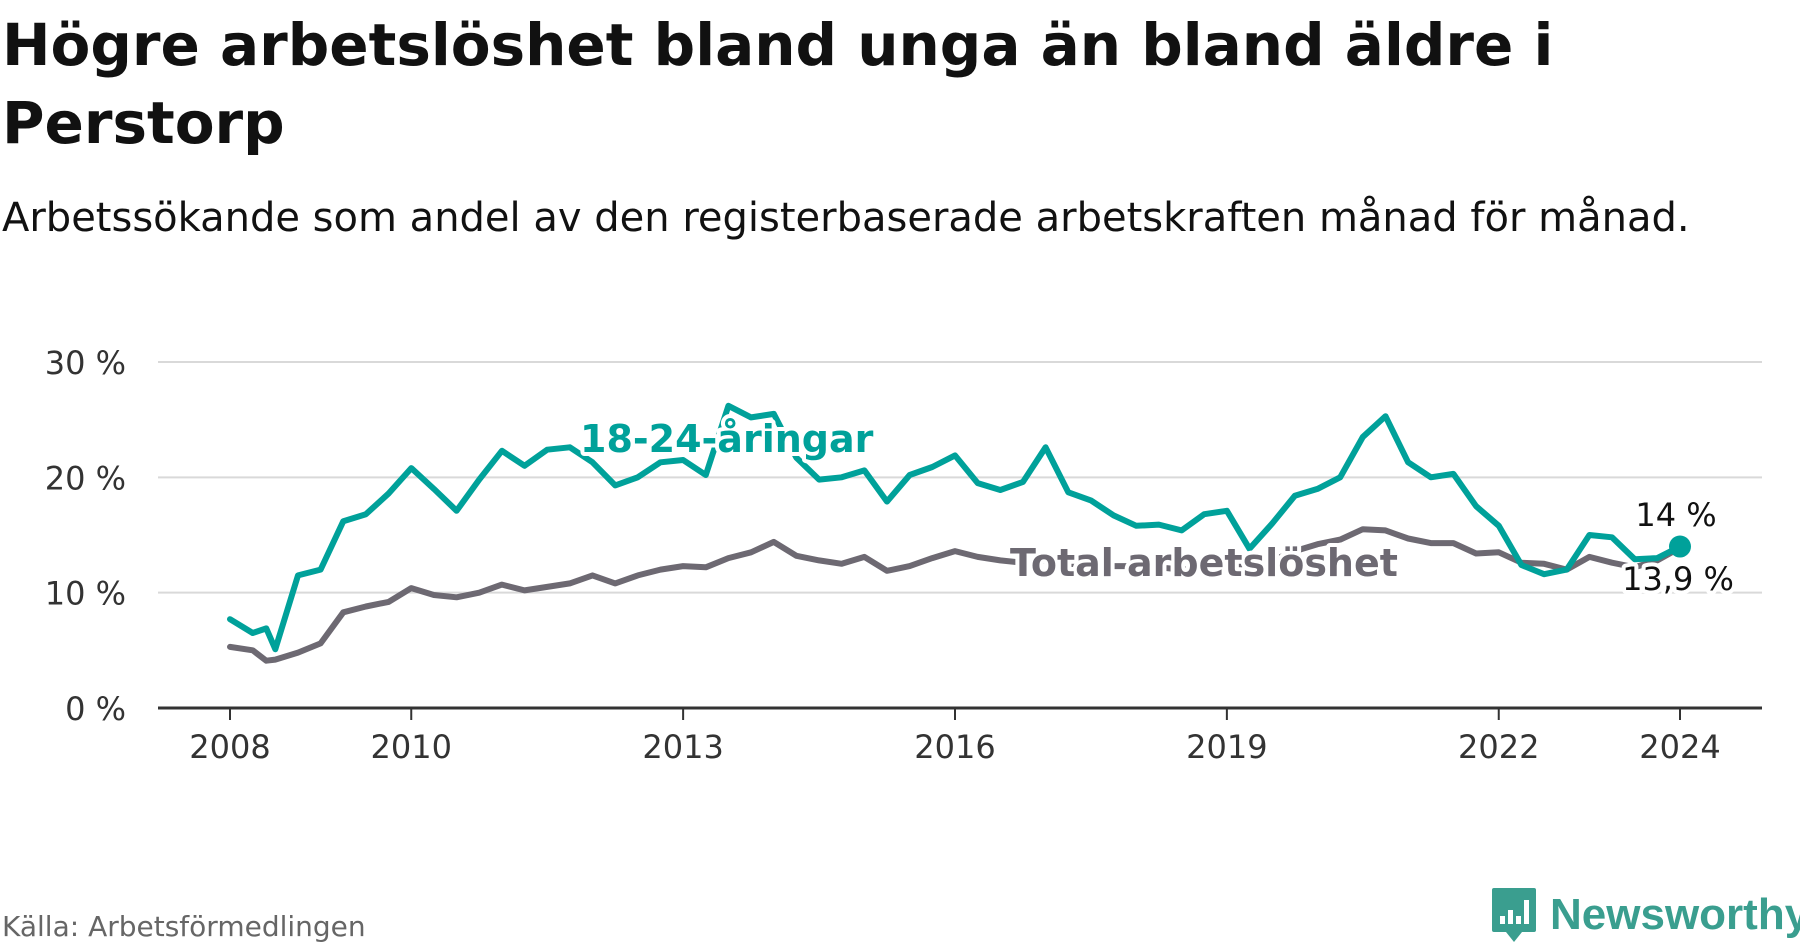 This screenshot has height=948, width=1800. What do you see at coordinates (184, 926) in the screenshot?
I see `source-note: Källa: Arbetsförmedlingen` at bounding box center [184, 926].